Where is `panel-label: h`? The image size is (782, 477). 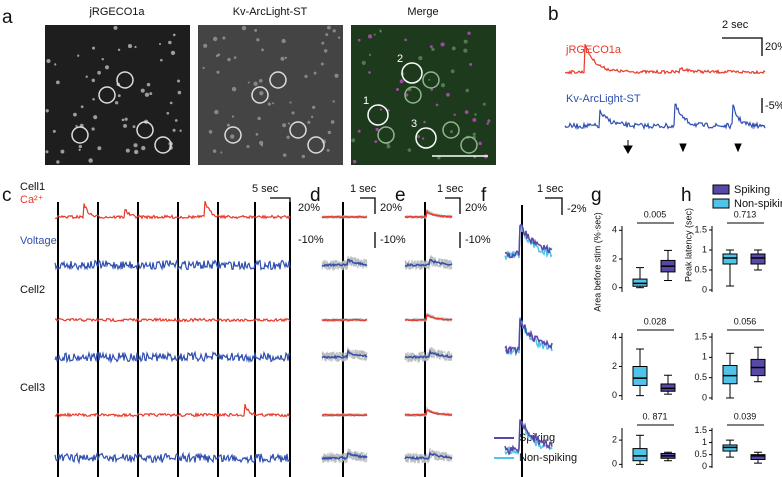 panel-label: h is located at coordinates (686, 195).